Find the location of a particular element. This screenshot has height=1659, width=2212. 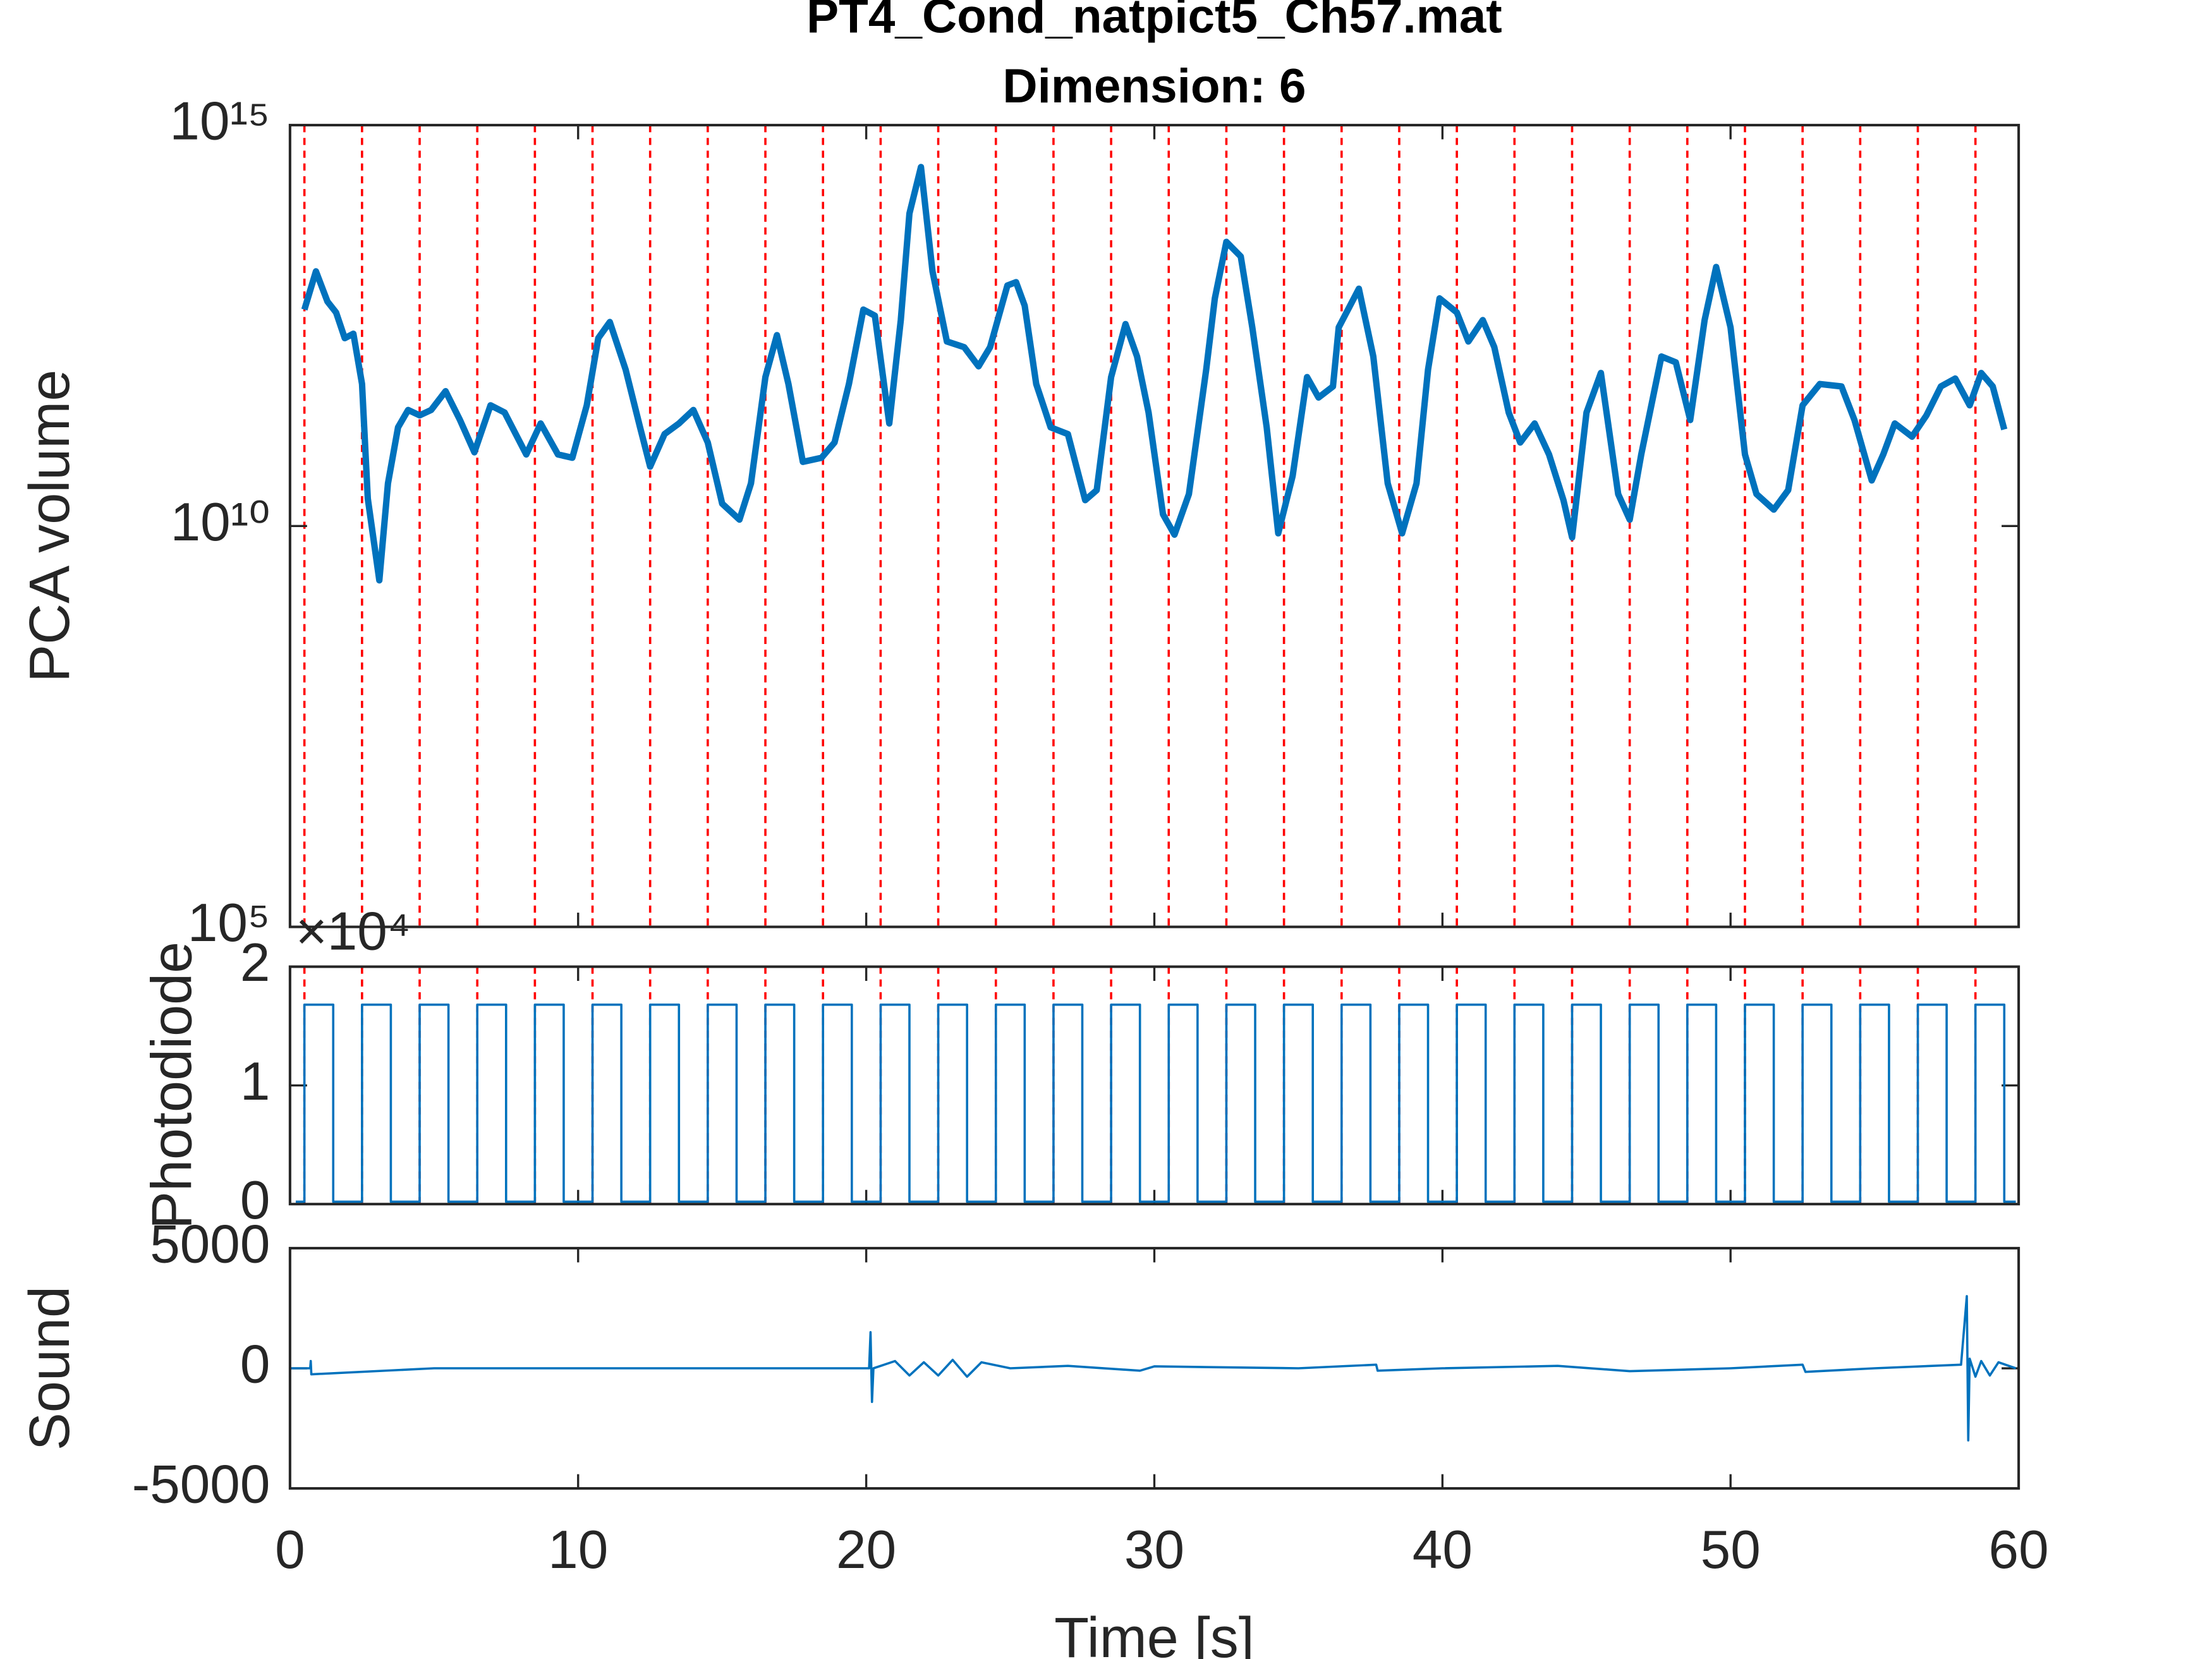

chart-title: Dimension: 6 is located at coordinates (1154, 86).